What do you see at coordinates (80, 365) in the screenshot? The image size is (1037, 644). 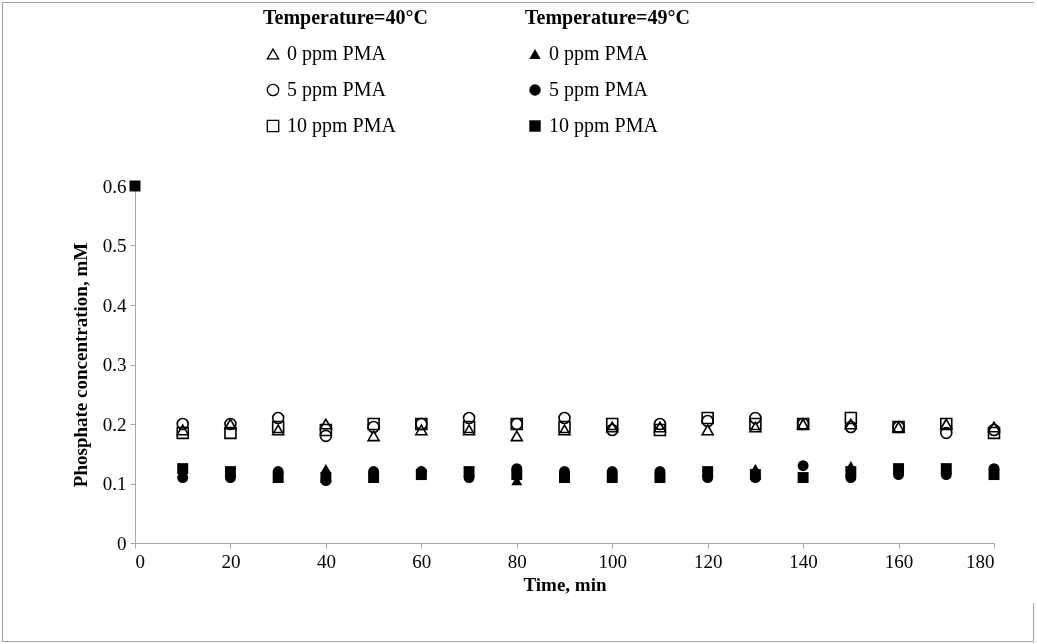 I see `y-axis-title: Phosphate concentration, mM` at bounding box center [80, 365].